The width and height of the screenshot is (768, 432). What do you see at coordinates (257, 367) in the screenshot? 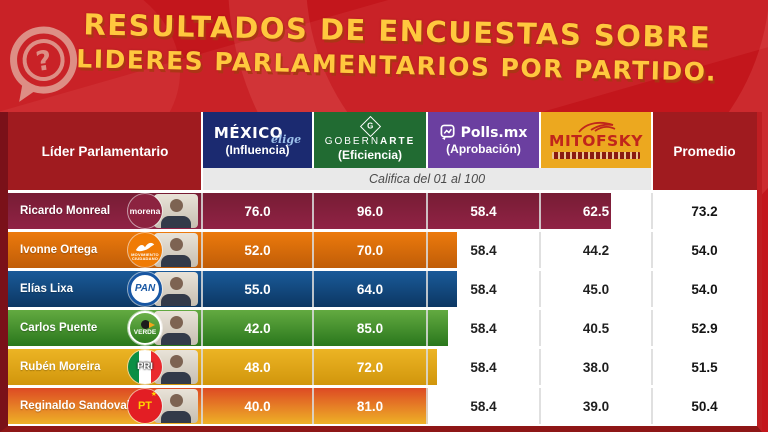
I see `value-cell: 48.0` at bounding box center [257, 367].